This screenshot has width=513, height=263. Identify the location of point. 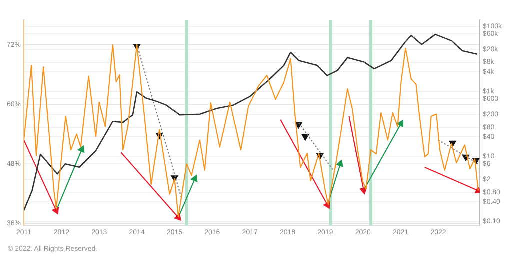
(306, 137).